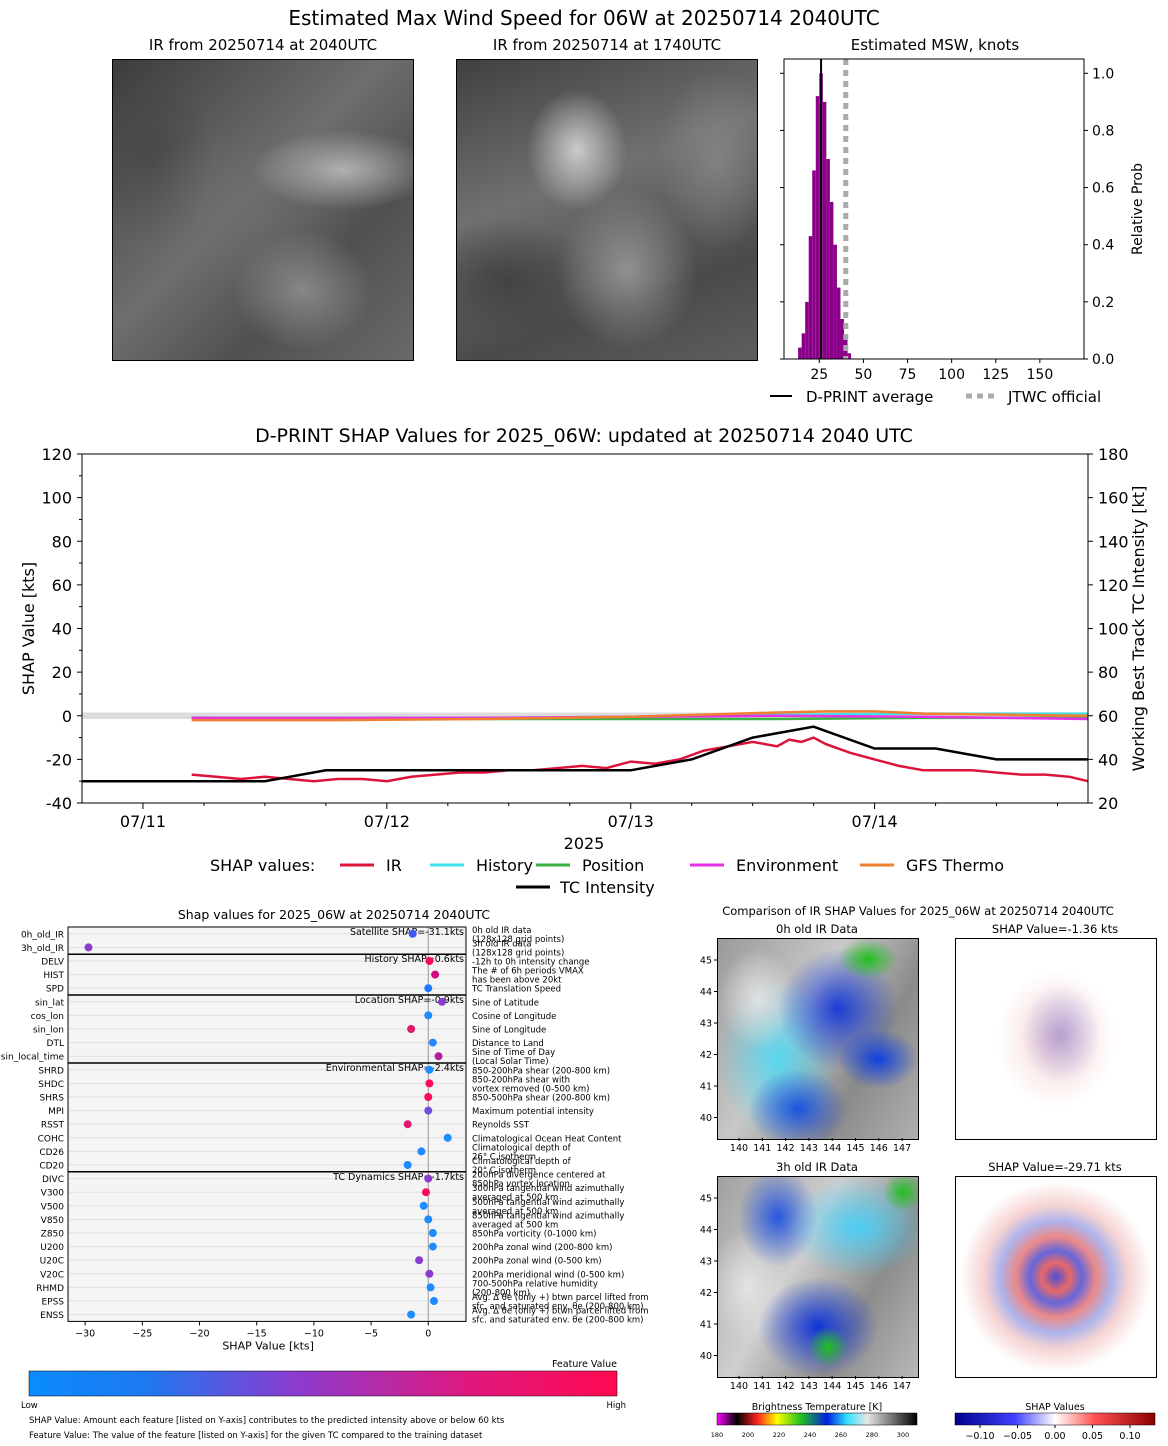  I want to click on feature-name: SHRD, so click(51, 1071).